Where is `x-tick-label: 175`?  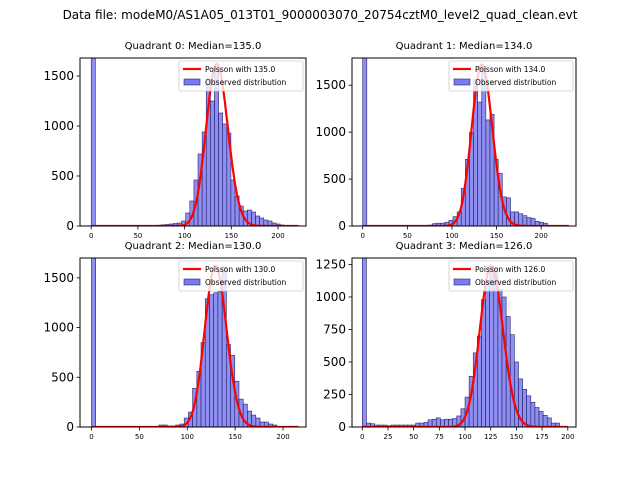
x-tick-label: 175 is located at coordinates (541, 437).